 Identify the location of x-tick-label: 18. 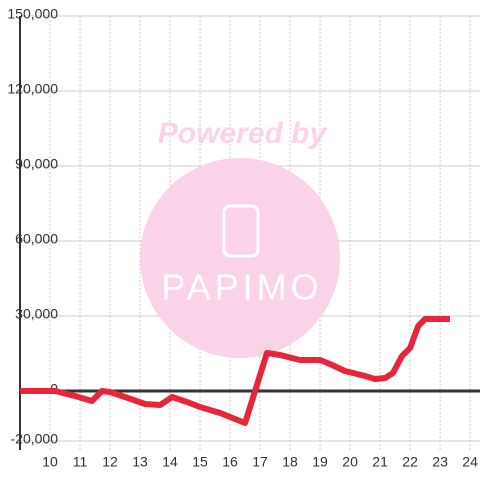
(290, 462).